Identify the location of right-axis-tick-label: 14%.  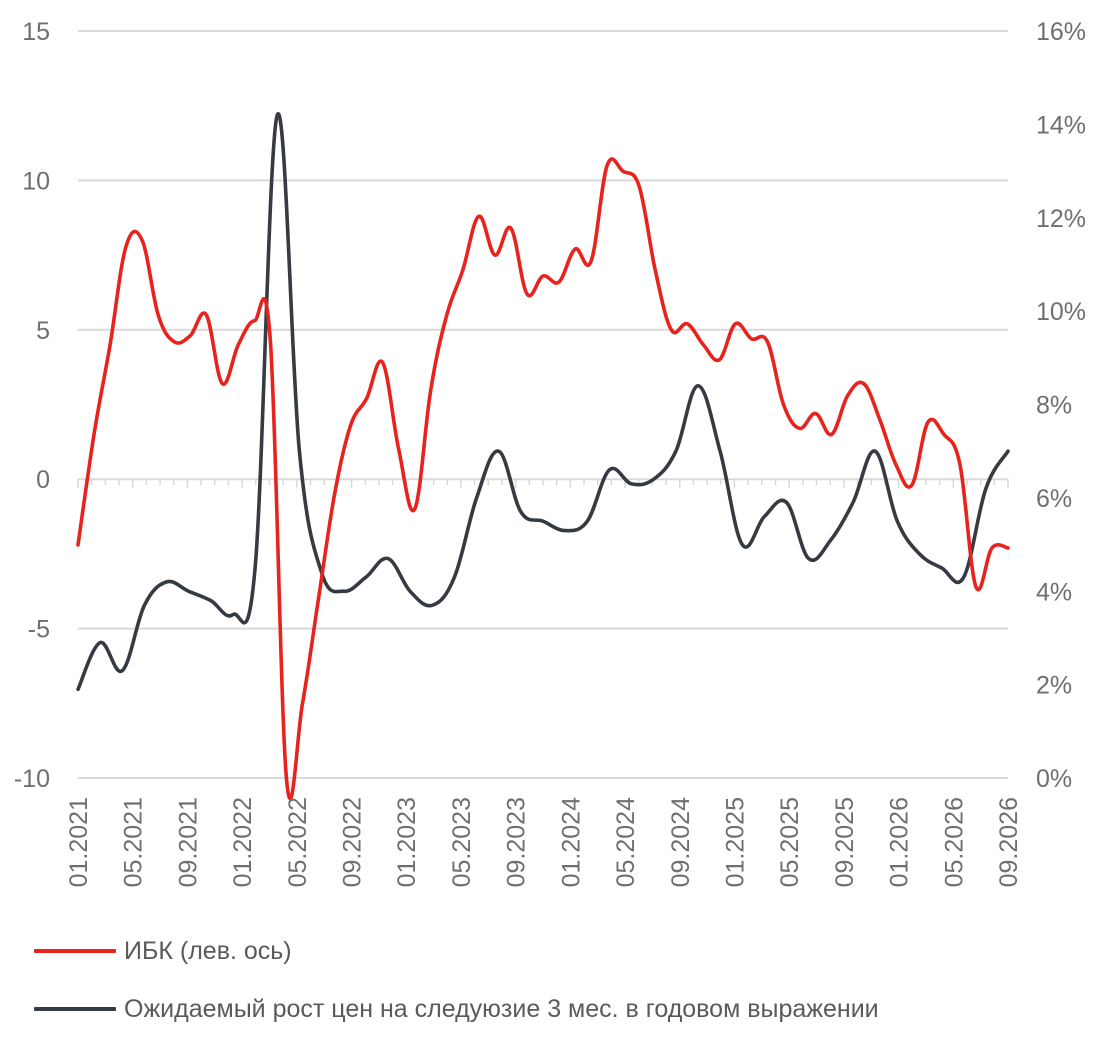
(1061, 125).